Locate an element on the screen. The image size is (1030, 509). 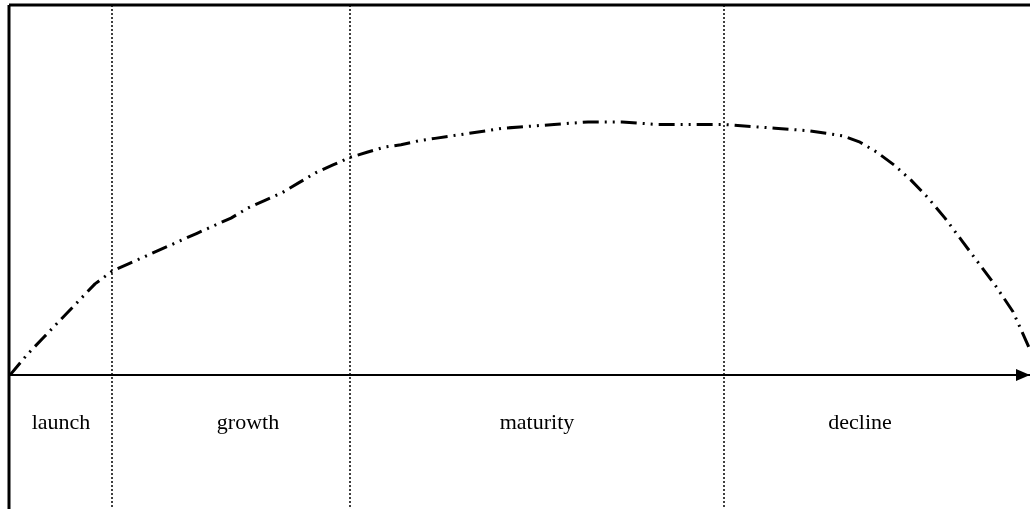
x-tick-label: growth is located at coordinates (248, 421).